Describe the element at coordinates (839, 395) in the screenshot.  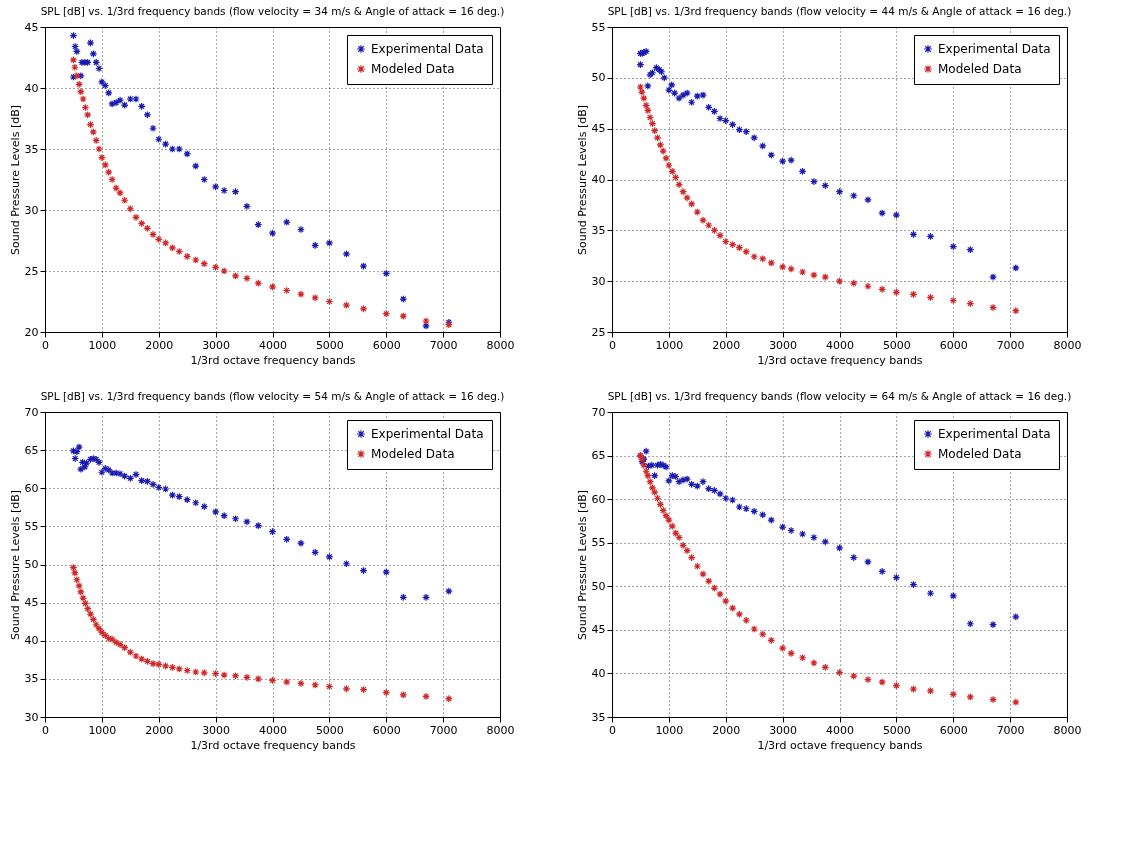
I see `chart-title: SPL [dB] vs. 1/3rd frequency bands (flow velocity = 64 m/s & Angle of attack = 16 deg.)` at that location.